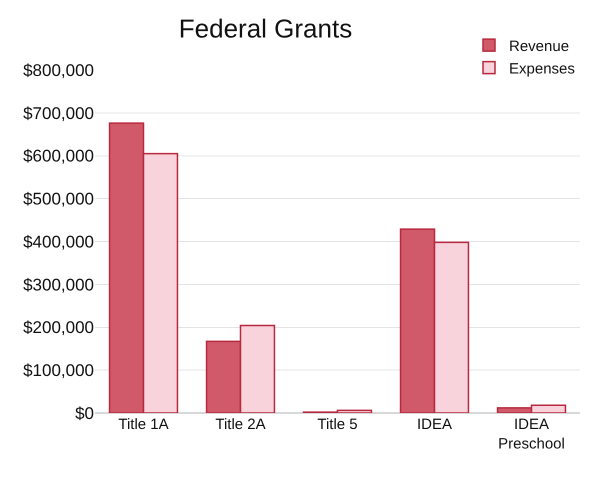 This screenshot has width=590, height=483. I want to click on legend-label: Revenue, so click(539, 46).